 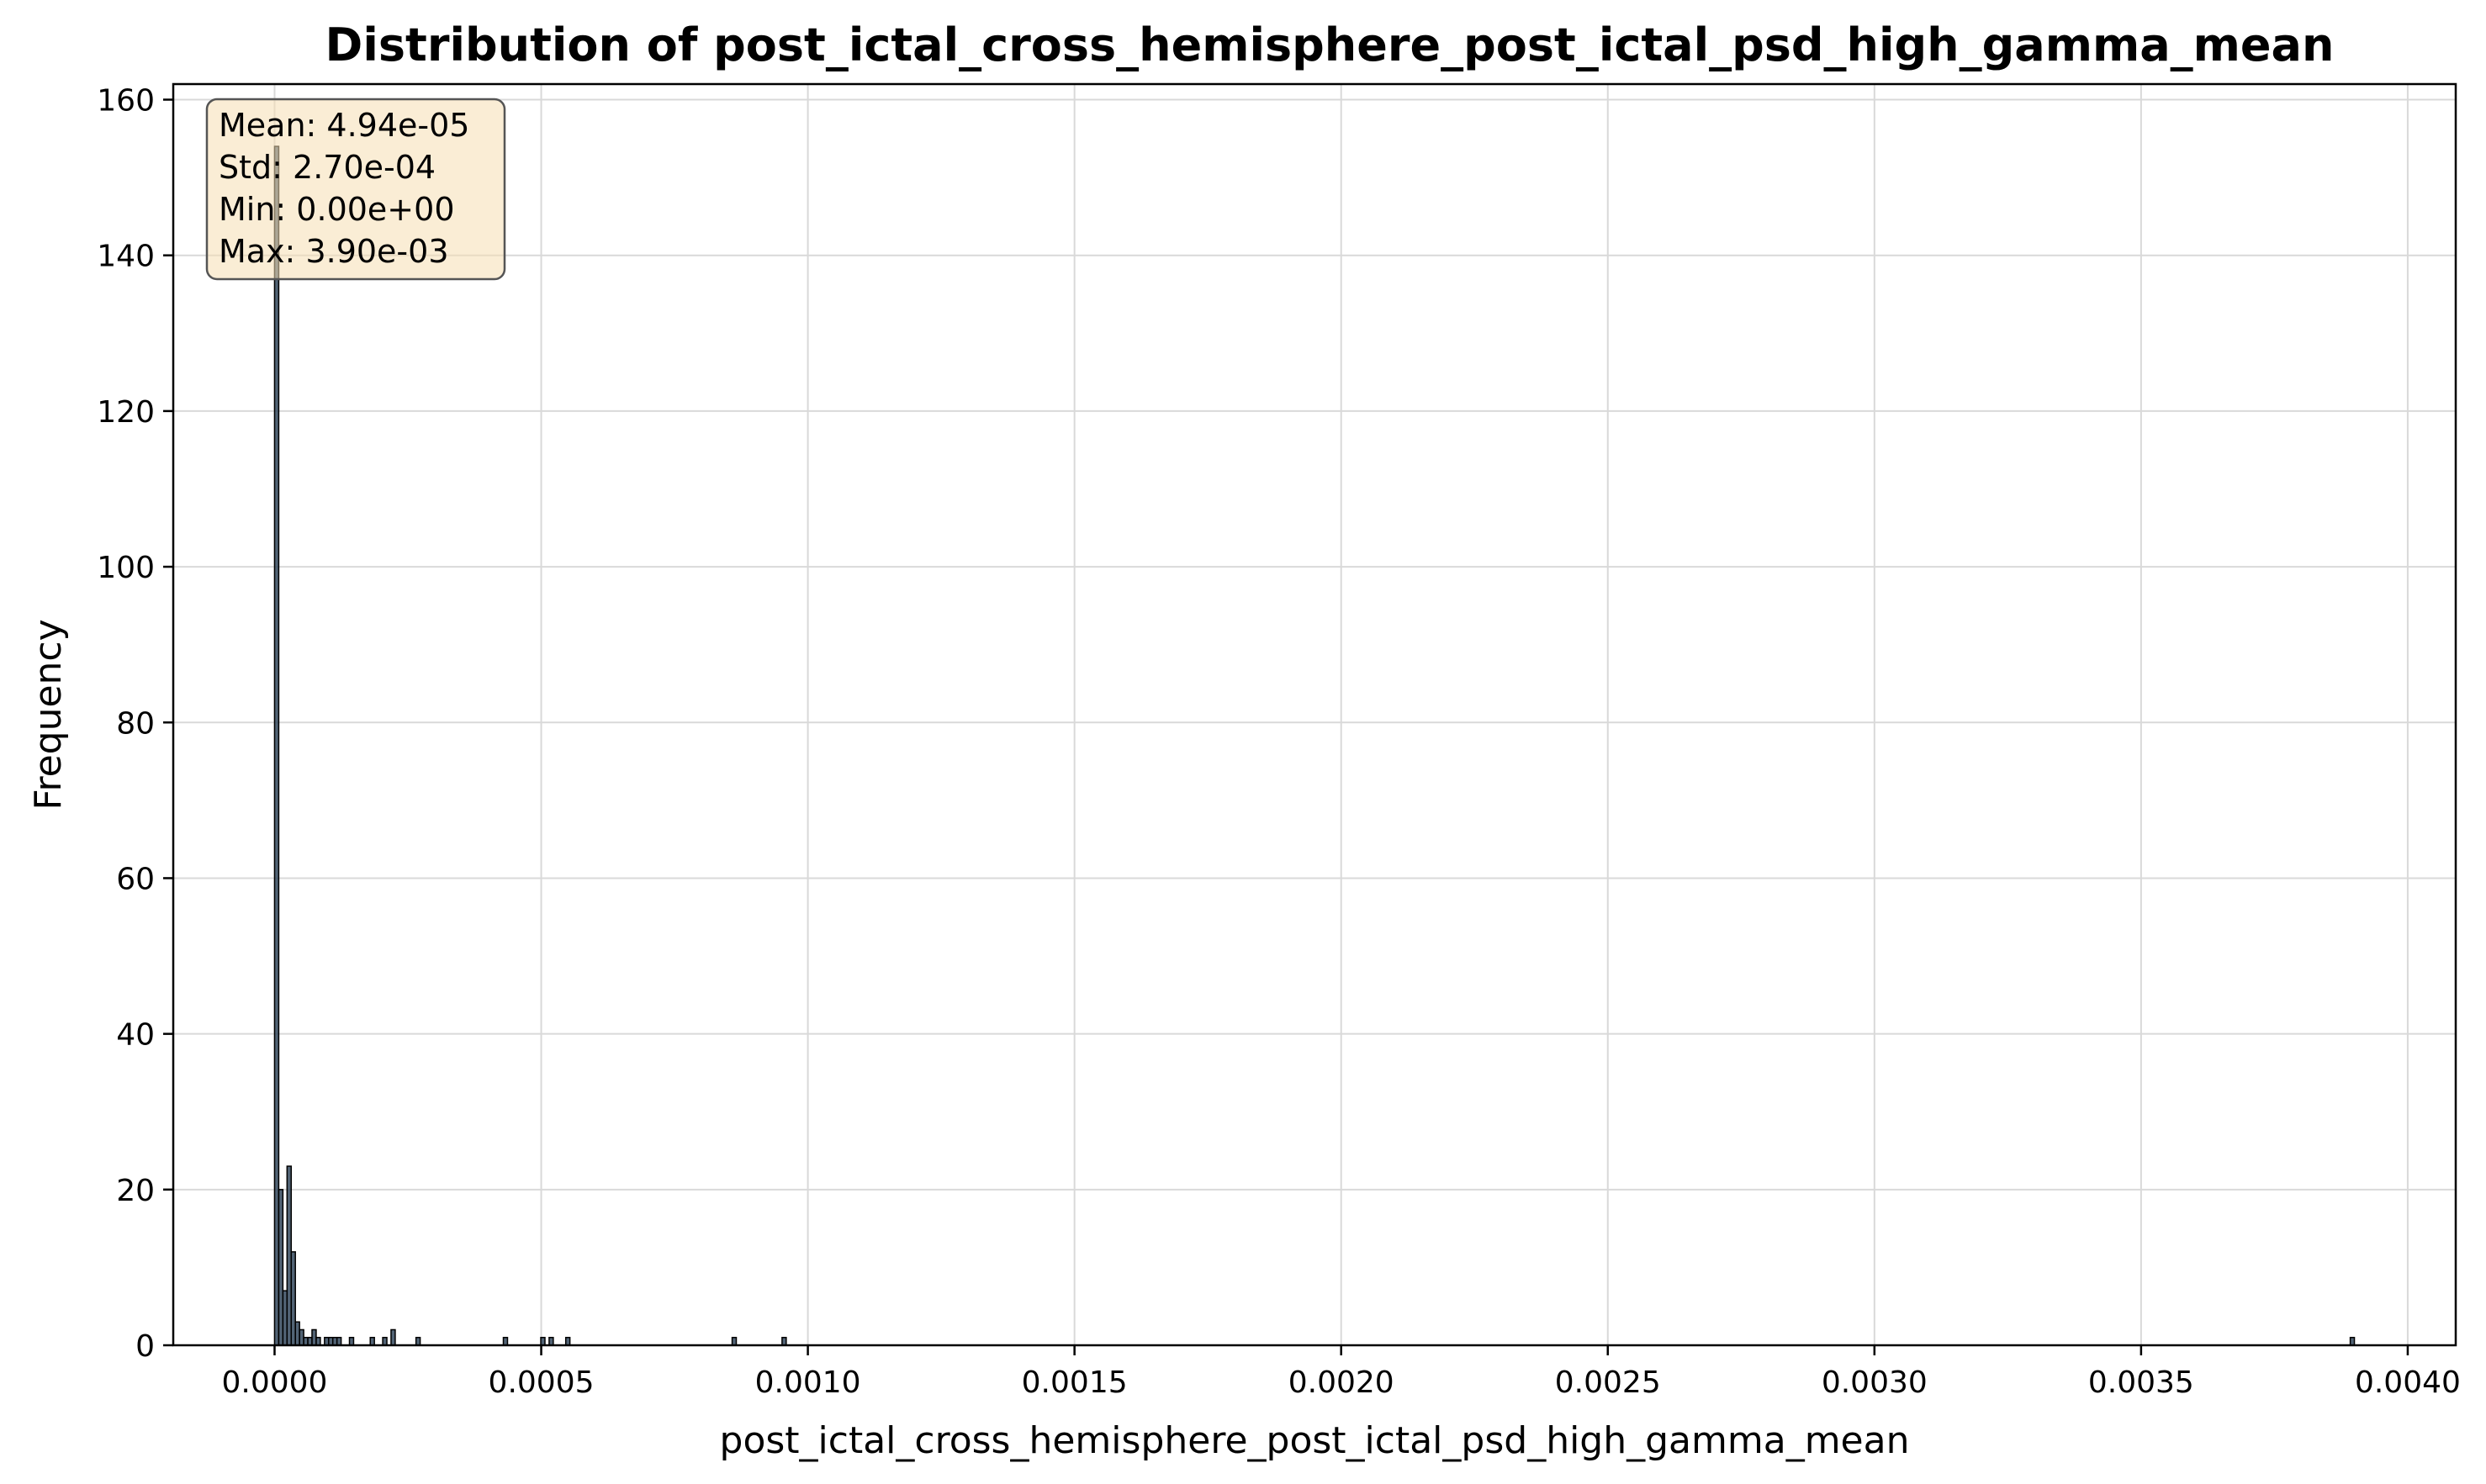 What do you see at coordinates (126, 101) in the screenshot?
I see `y-tick-label: 160` at bounding box center [126, 101].